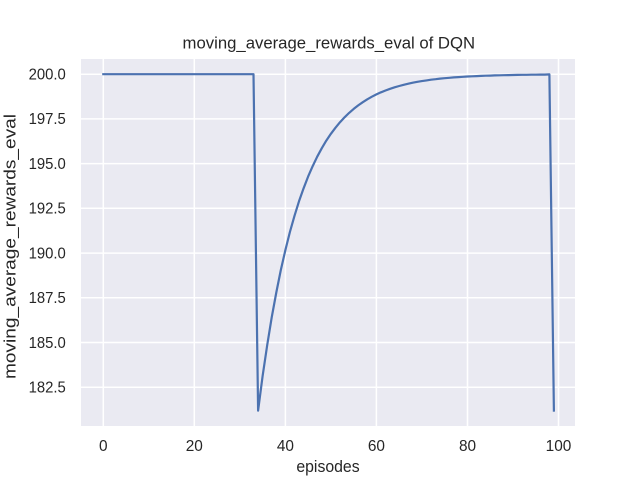 The height and width of the screenshot is (480, 640). I want to click on svg-text: episodes, so click(327, 466).